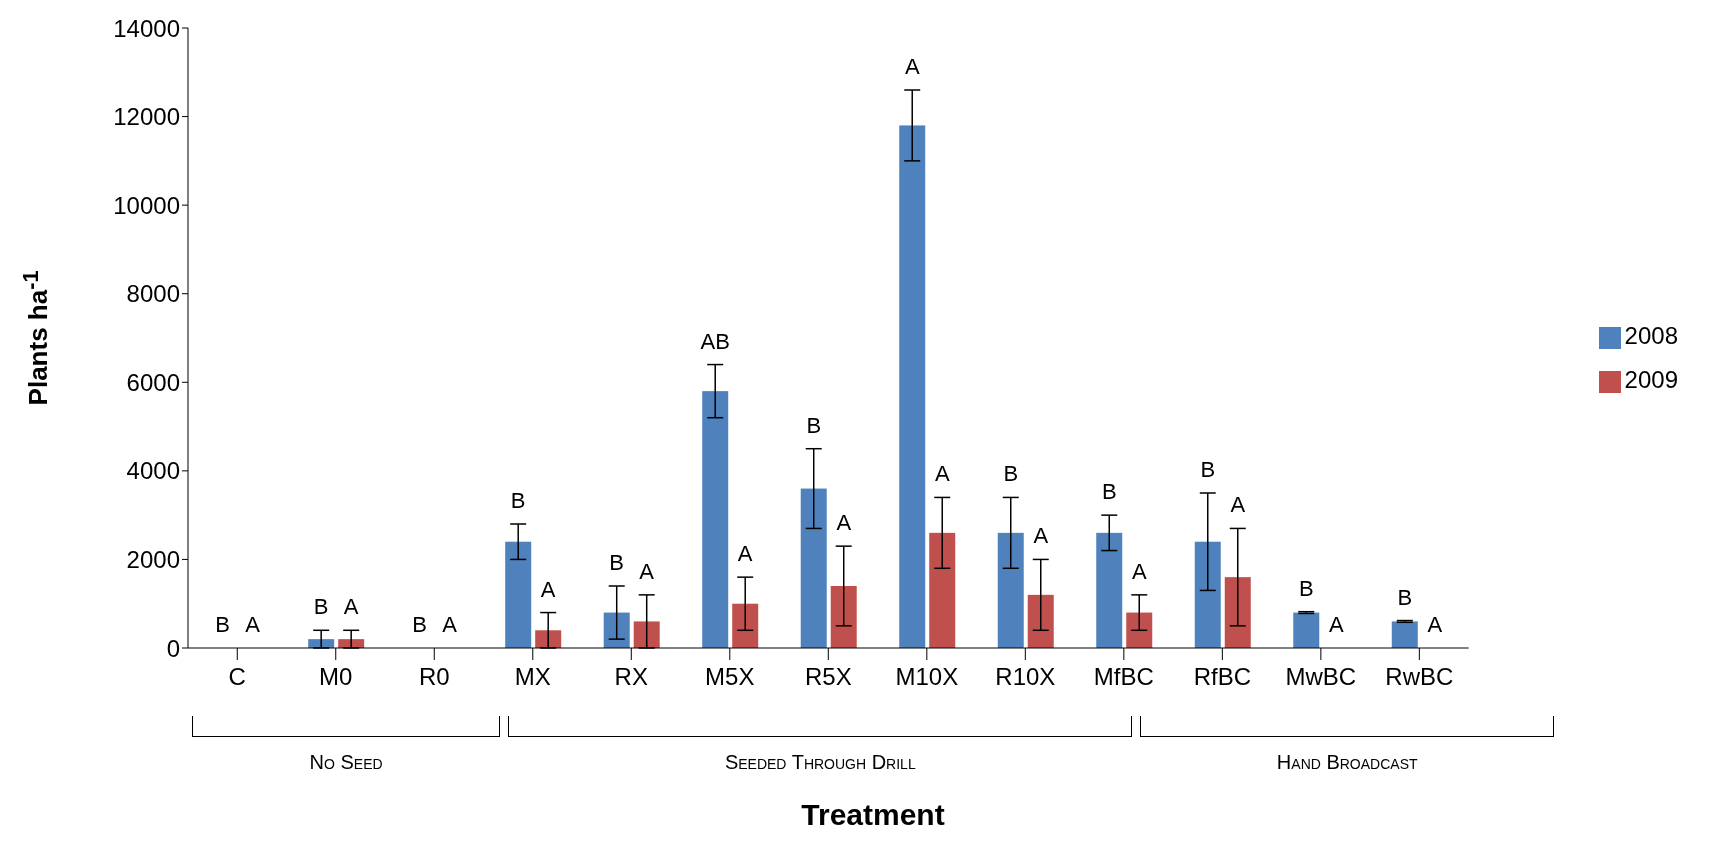  What do you see at coordinates (715, 341) in the screenshot?
I see `data-label: AB` at bounding box center [715, 341].